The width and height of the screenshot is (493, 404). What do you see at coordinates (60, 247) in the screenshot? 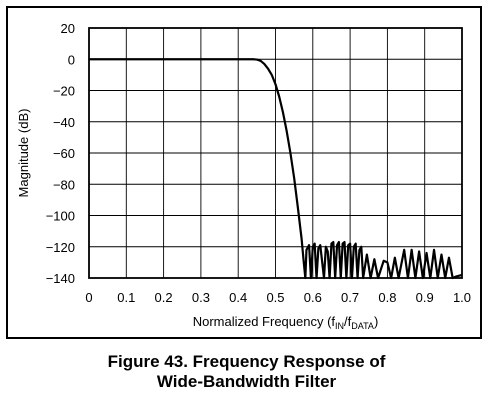
I see `y-tick-label: −120` at bounding box center [60, 247].